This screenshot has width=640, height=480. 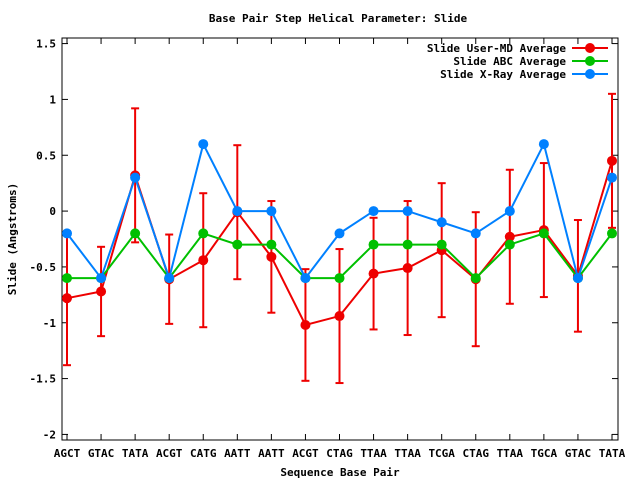 I want to click on y-tick-label: -0.5, so click(x=43, y=267).